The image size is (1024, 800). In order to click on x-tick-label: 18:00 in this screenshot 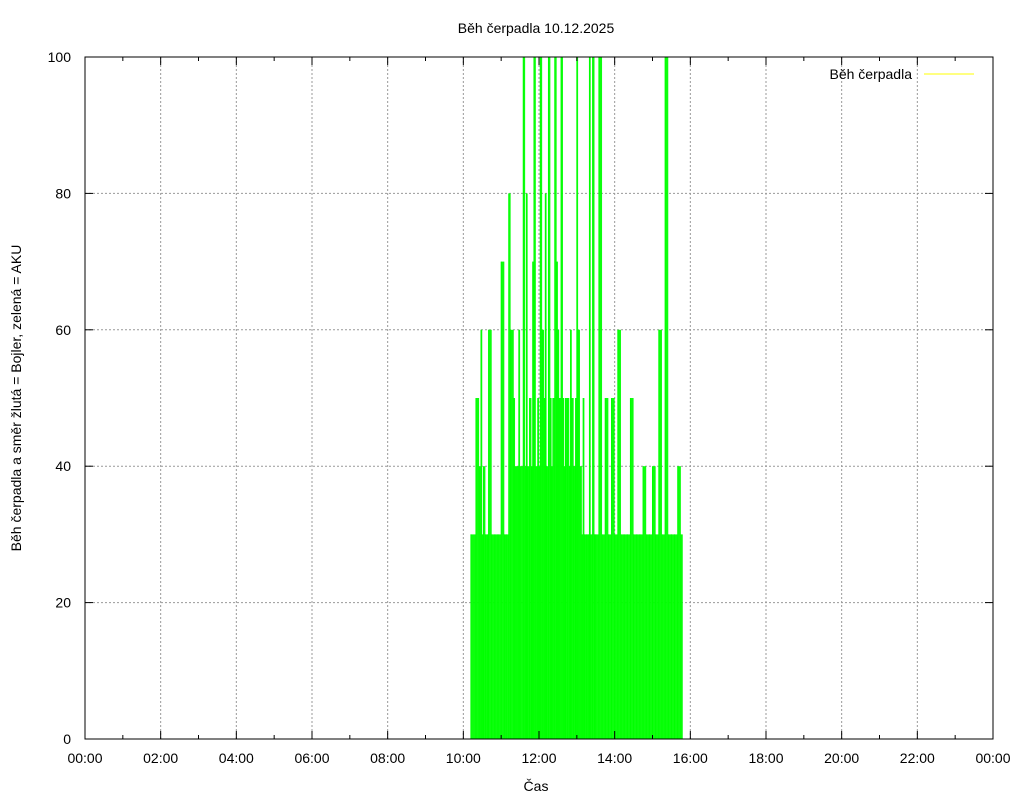, I will do `click(765, 758)`.